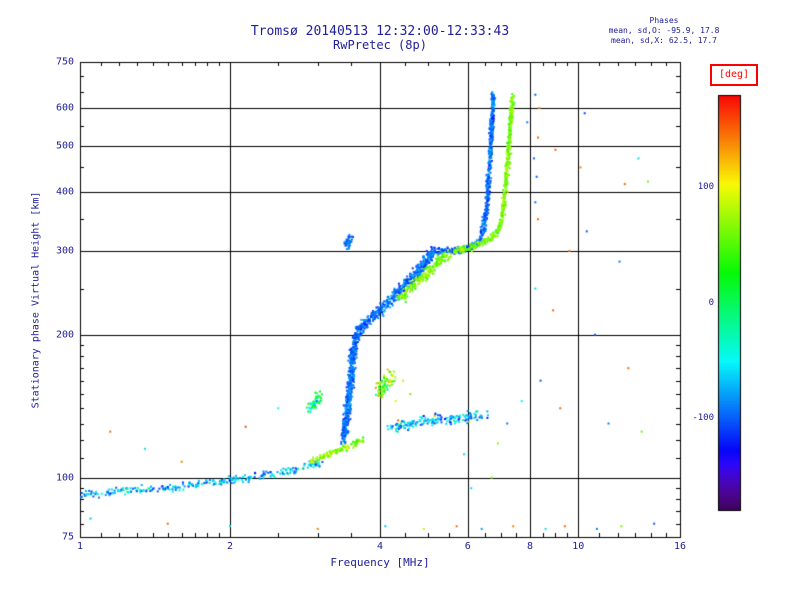 The height and width of the screenshot is (600, 800). I want to click on y-tick-label: 500, so click(64, 146).